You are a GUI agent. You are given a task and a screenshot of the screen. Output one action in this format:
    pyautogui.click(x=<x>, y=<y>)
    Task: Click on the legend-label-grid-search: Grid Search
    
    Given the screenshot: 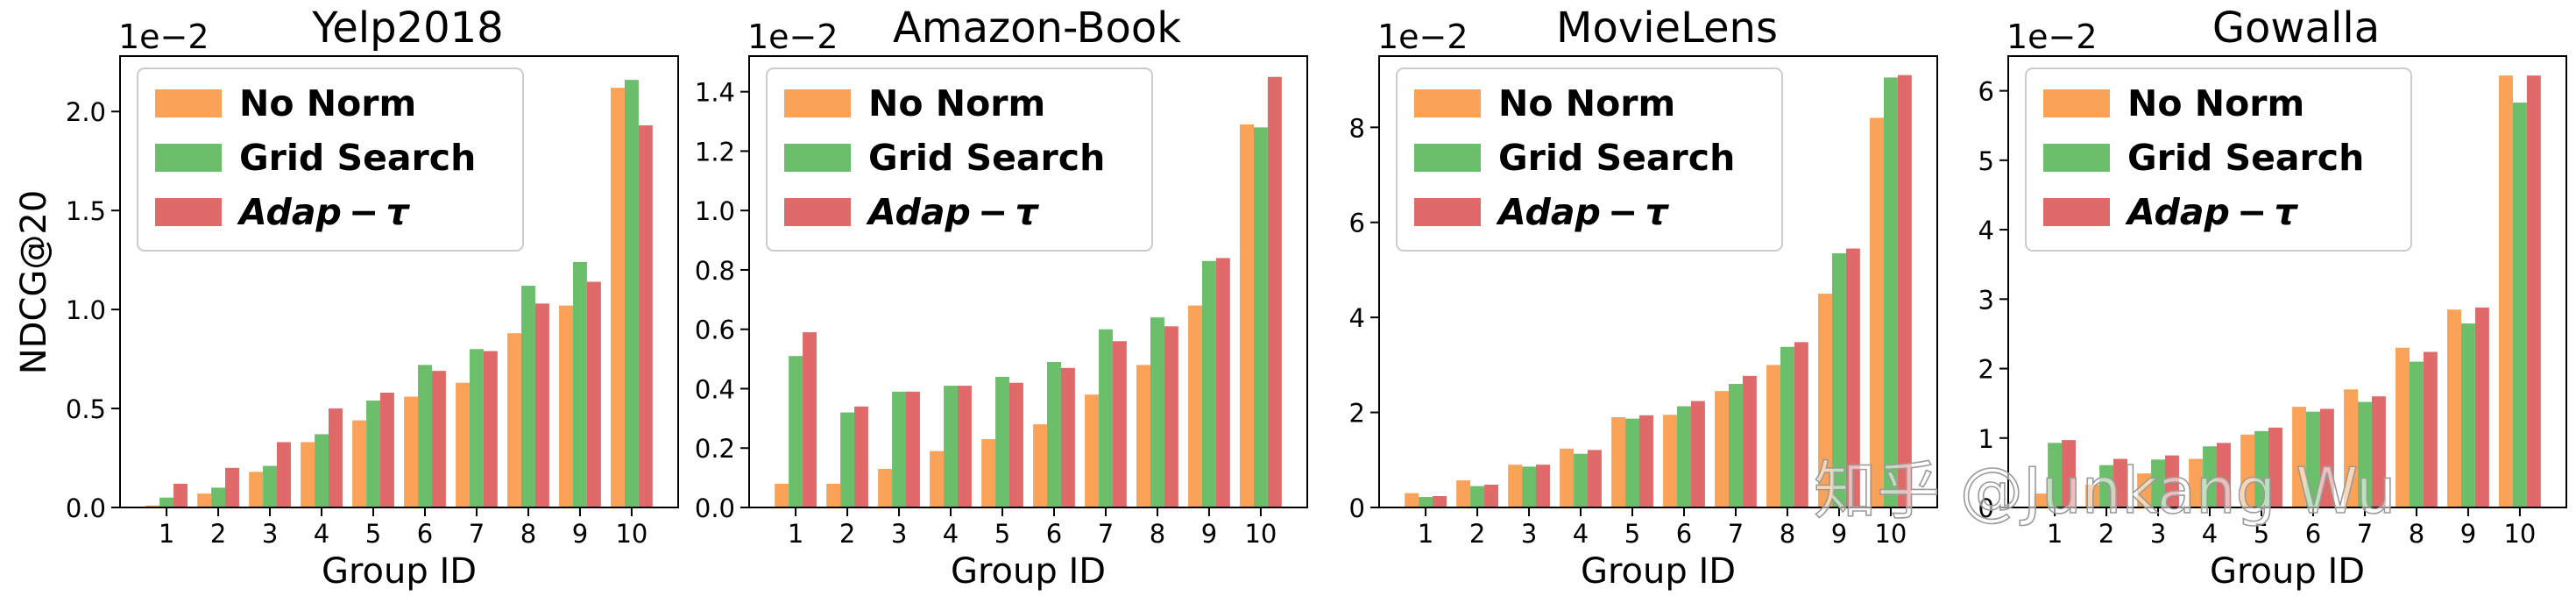 What is the action you would take?
    pyautogui.click(x=2245, y=158)
    